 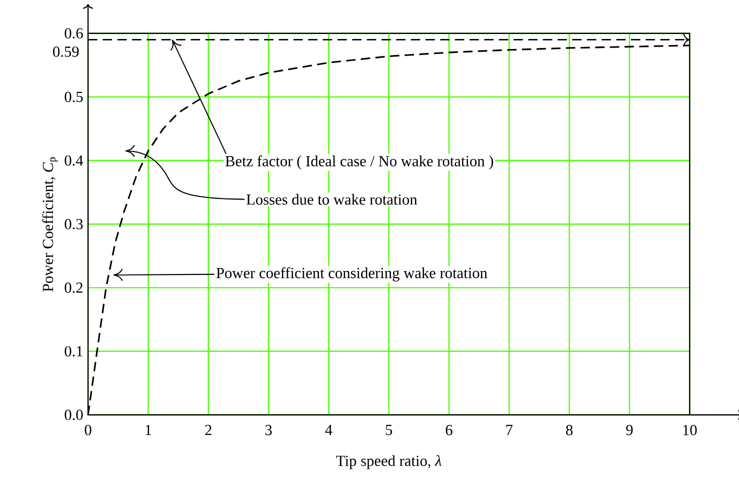 I want to click on annotation: Power coefficient considering wake rotation, so click(x=352, y=275).